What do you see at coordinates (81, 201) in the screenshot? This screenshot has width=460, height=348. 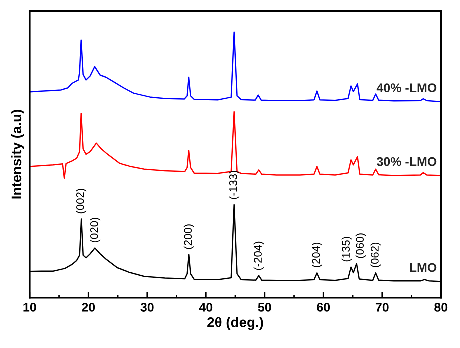 I see `annotation: (002)` at bounding box center [81, 201].